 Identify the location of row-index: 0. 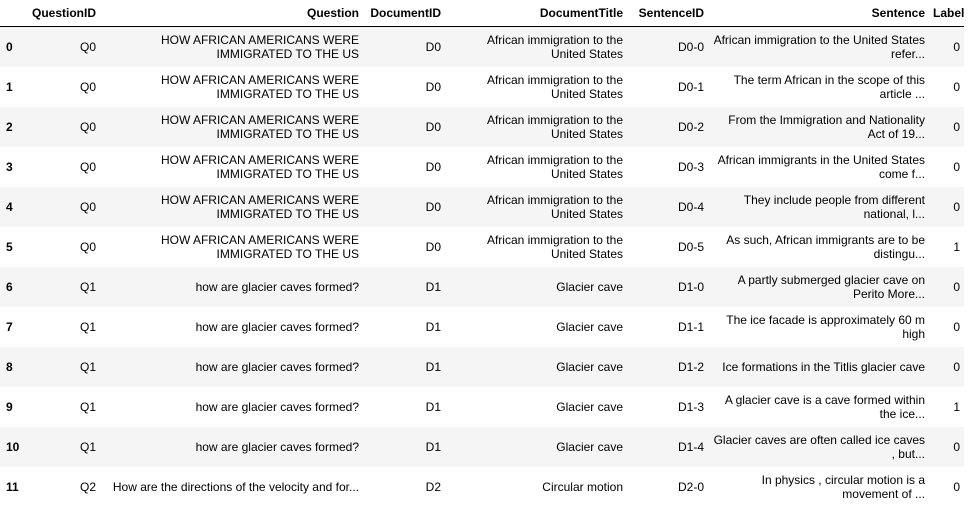
(12, 47).